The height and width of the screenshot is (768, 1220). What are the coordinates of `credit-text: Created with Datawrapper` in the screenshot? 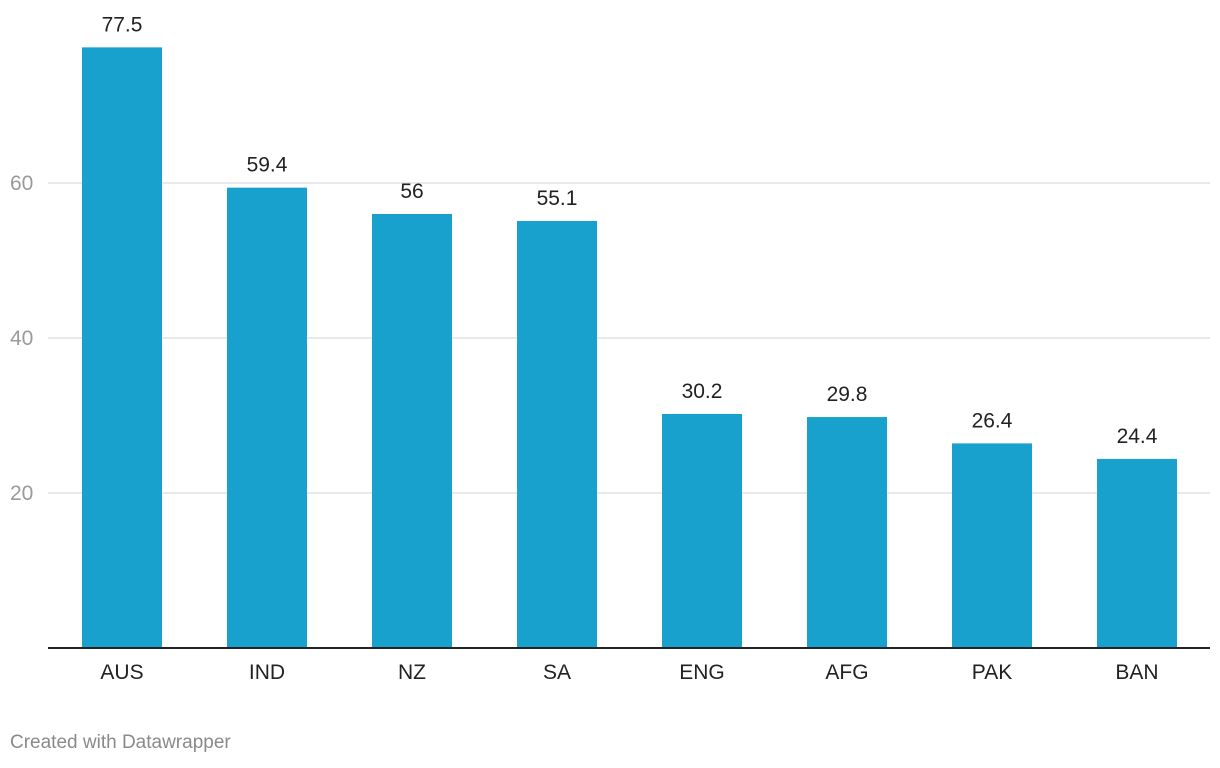 It's located at (120, 742).